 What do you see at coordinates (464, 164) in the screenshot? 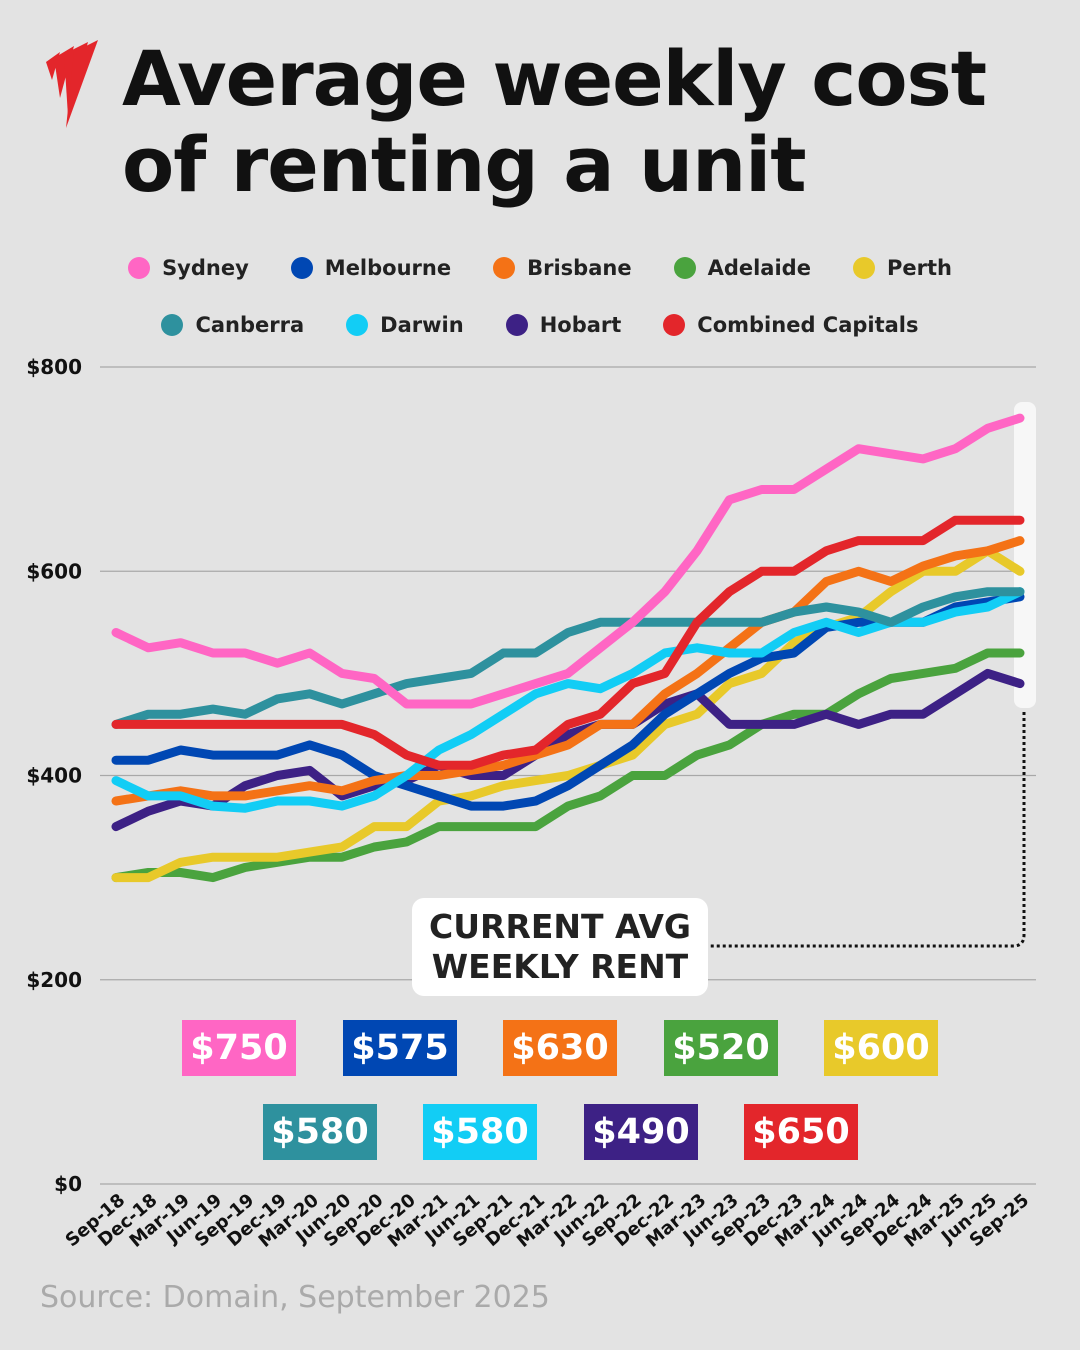
I see `title-line-2: of renting a unit` at bounding box center [464, 164].